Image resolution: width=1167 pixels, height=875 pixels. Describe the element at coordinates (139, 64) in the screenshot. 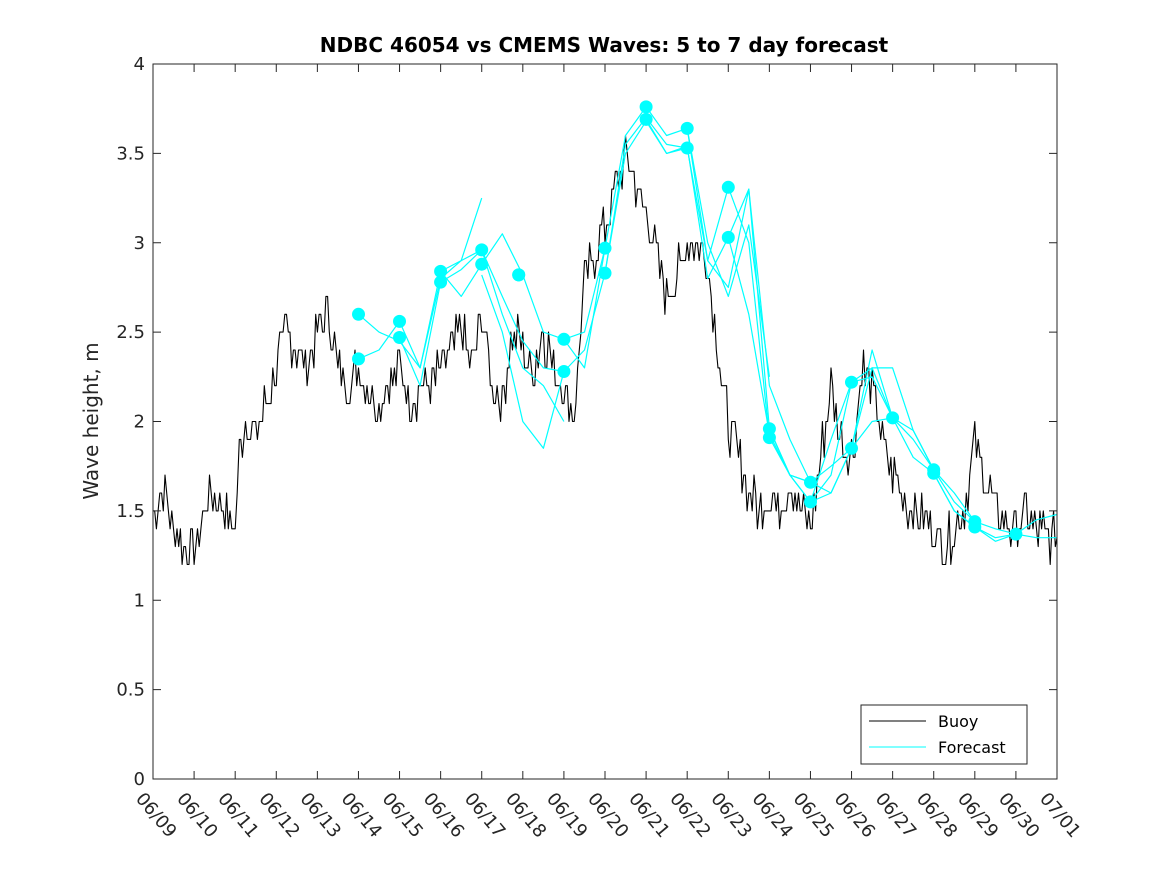

I see `y-tick-label: 4` at that location.